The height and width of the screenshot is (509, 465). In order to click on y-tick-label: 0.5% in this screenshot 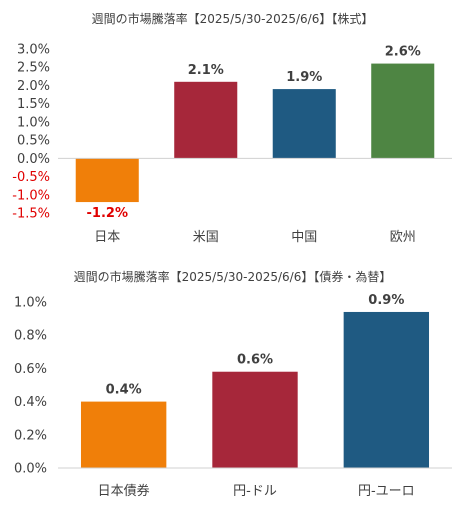, I will do `click(33, 141)`.